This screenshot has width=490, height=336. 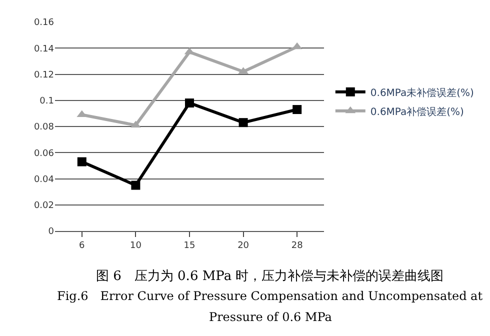 What do you see at coordinates (297, 245) in the screenshot?
I see `x-tick-label: 28` at bounding box center [297, 245].